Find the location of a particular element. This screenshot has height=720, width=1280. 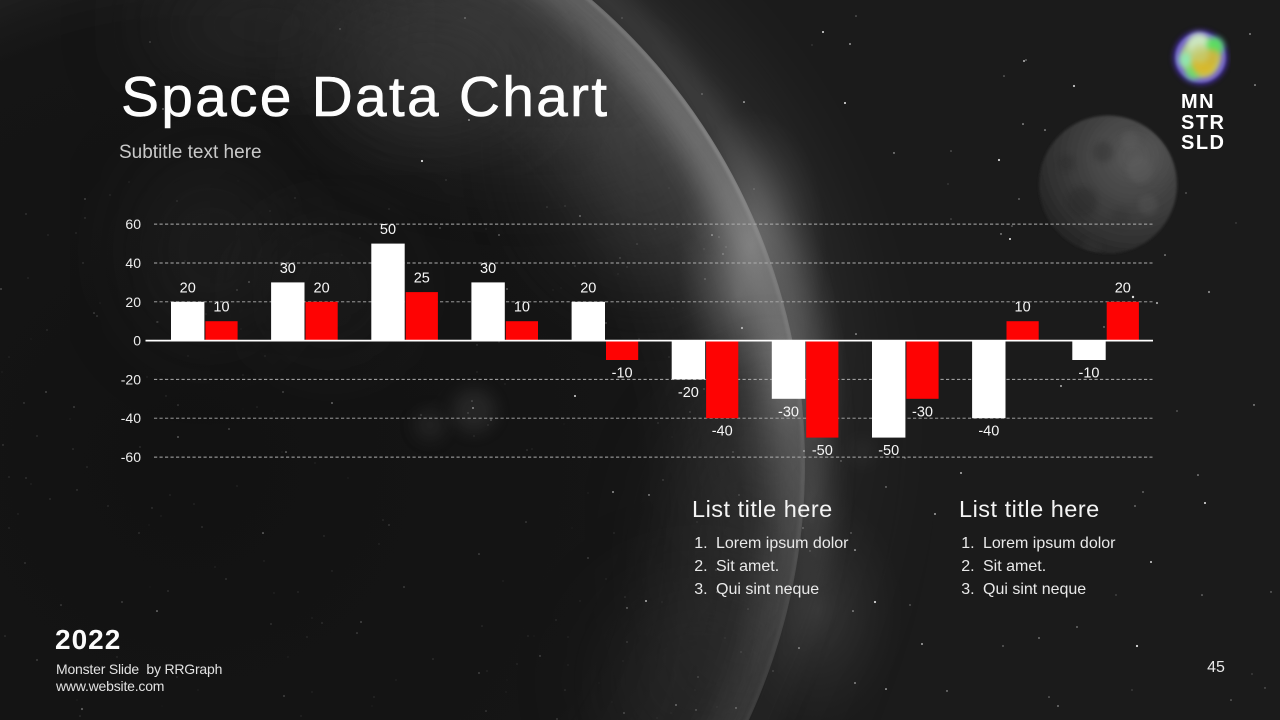

svg-text: 50 is located at coordinates (388, 230).